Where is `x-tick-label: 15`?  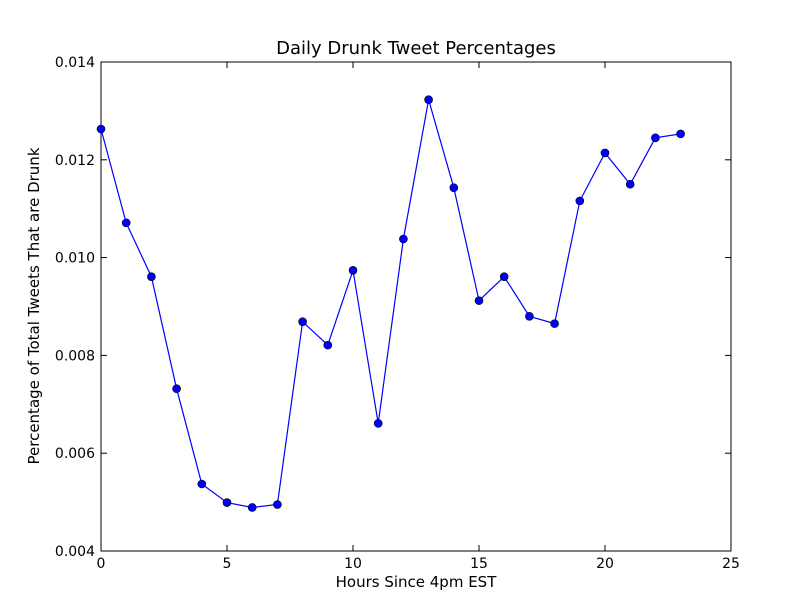
x-tick-label: 15 is located at coordinates (479, 564).